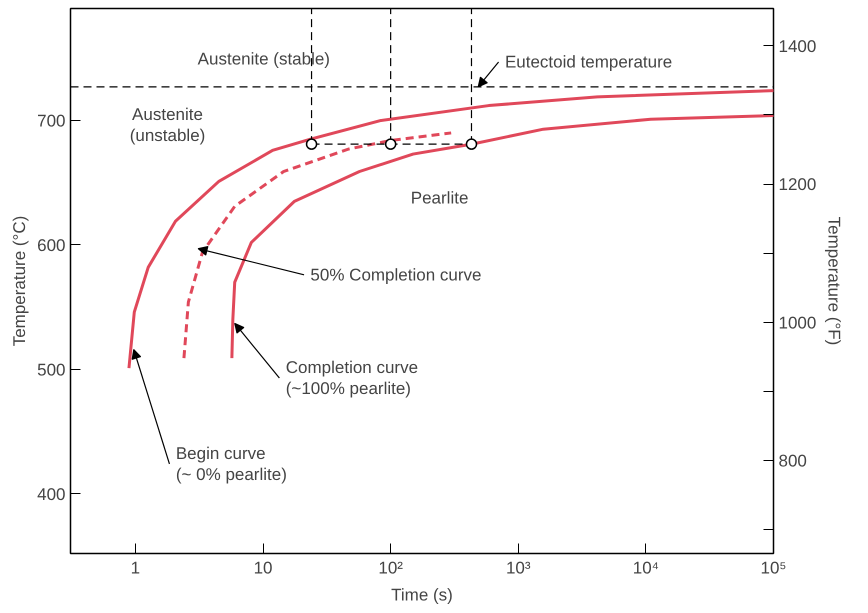  What do you see at coordinates (588, 62) in the screenshot?
I see `annotation: Eutectoid temperature` at bounding box center [588, 62].